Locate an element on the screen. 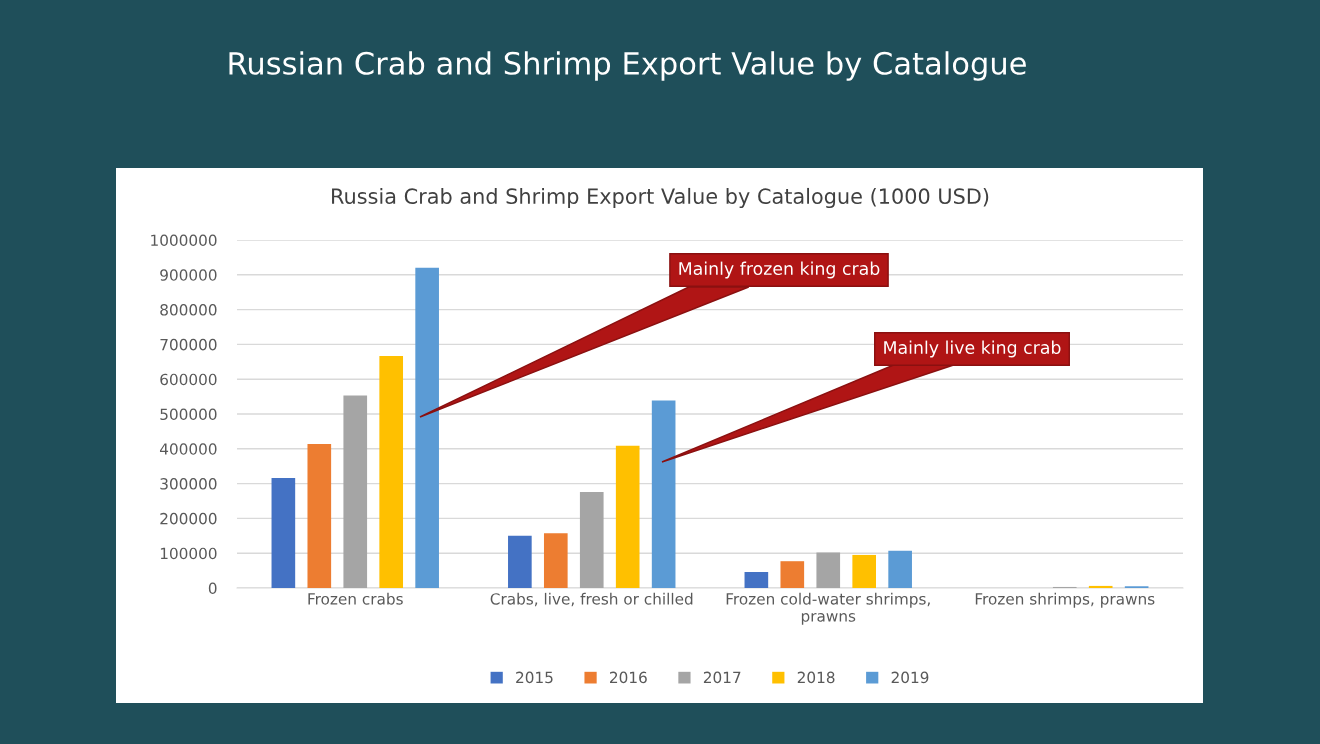  legend-label: 2016 is located at coordinates (628, 677).